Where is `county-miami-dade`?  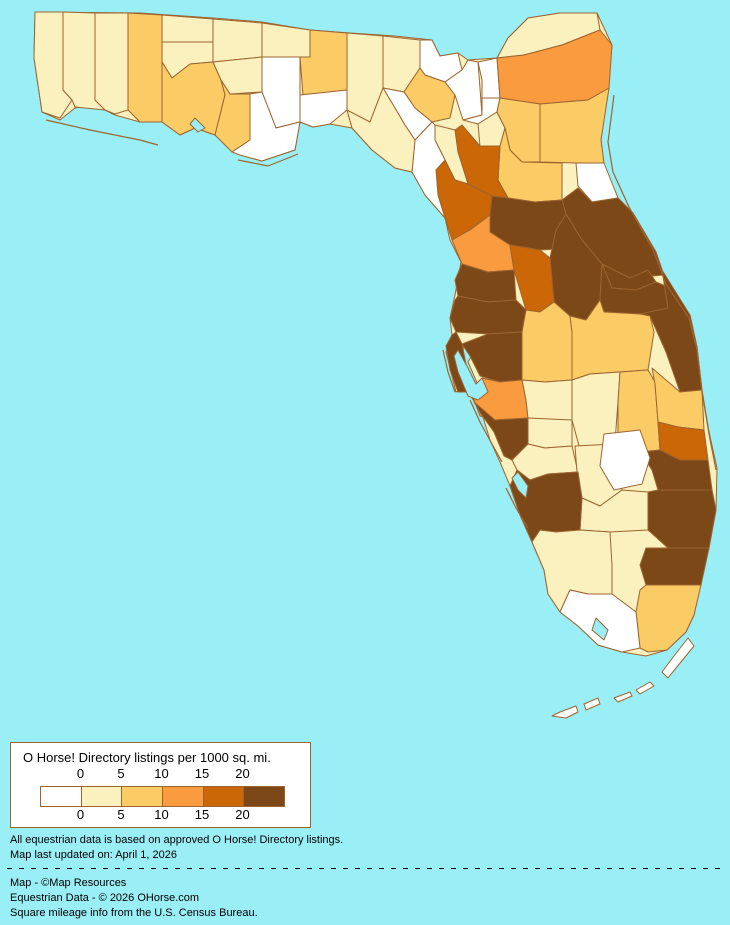 county-miami-dade is located at coordinates (668, 618).